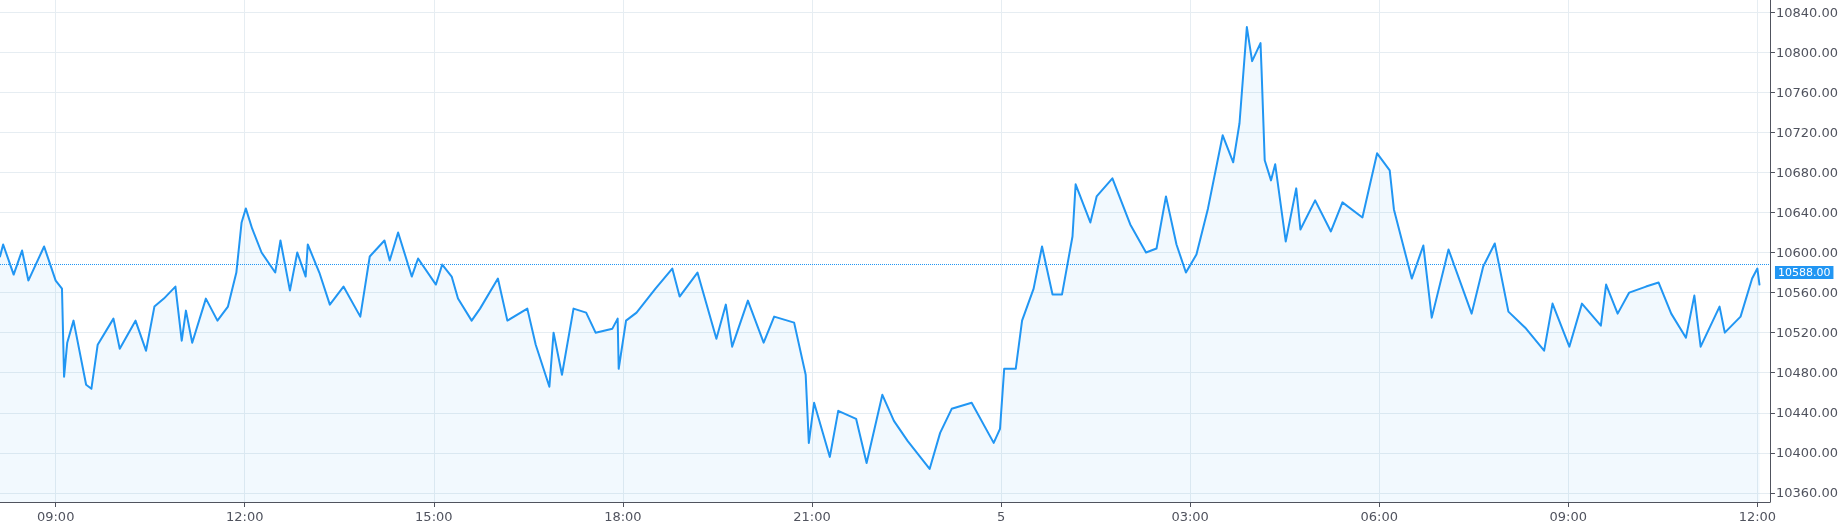 Image resolution: width=1841 pixels, height=530 pixels. Describe the element at coordinates (1806, 212) in the screenshot. I see `y-tick-label: 10640.00` at that location.